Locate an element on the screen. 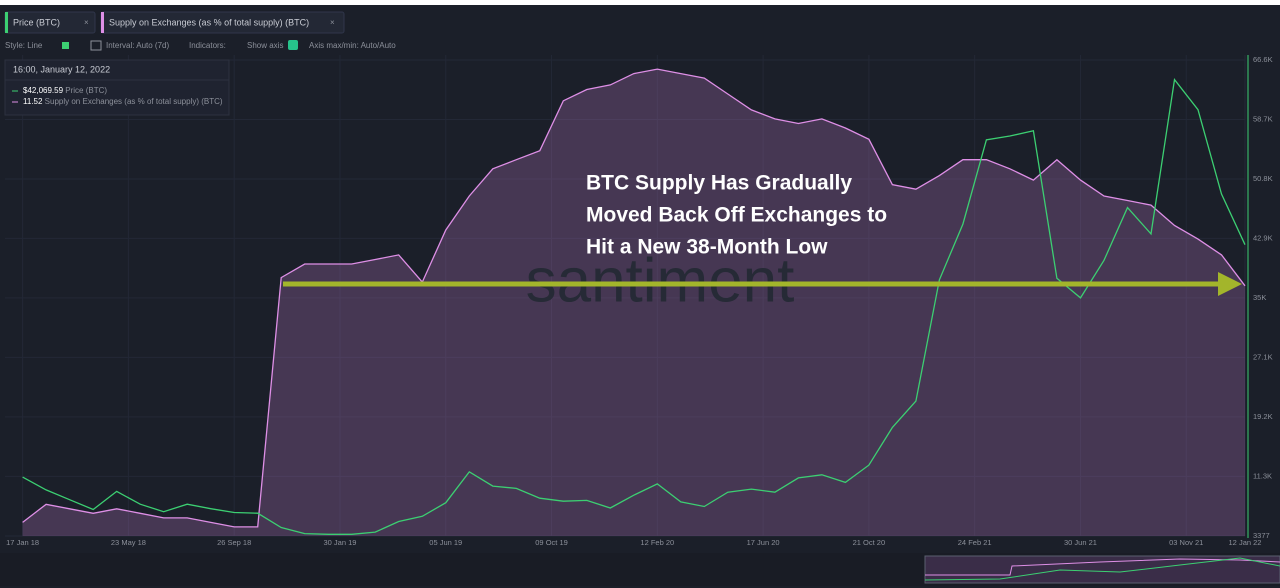 The image size is (1280, 588). y-tick-label: 19.2K is located at coordinates (1263, 416).